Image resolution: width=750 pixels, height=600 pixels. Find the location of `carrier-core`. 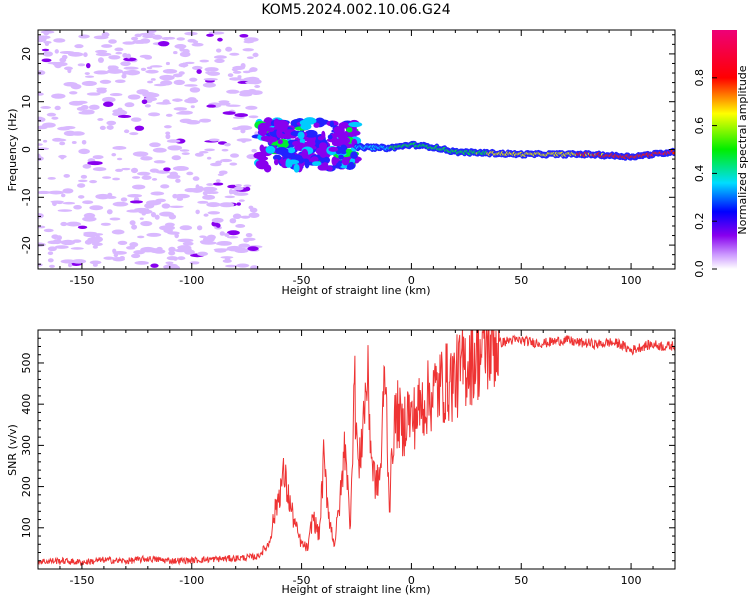

carrier-core is located at coordinates (673, 153).